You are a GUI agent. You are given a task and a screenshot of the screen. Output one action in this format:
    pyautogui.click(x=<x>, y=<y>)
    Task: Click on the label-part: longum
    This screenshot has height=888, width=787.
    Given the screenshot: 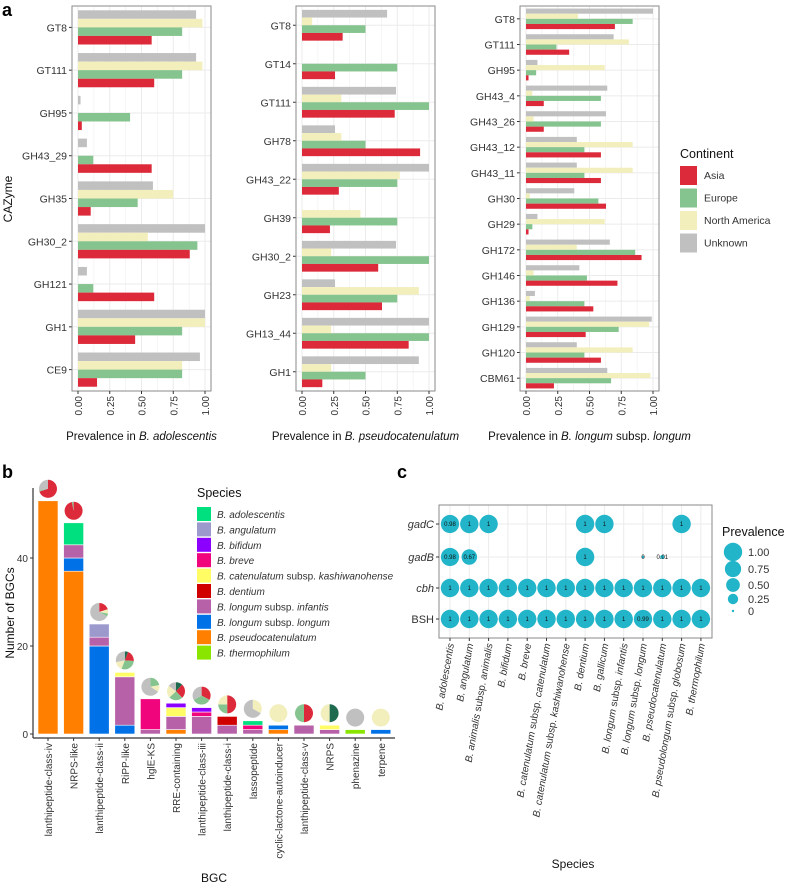 What is the action you would take?
    pyautogui.click(x=313, y=623)
    